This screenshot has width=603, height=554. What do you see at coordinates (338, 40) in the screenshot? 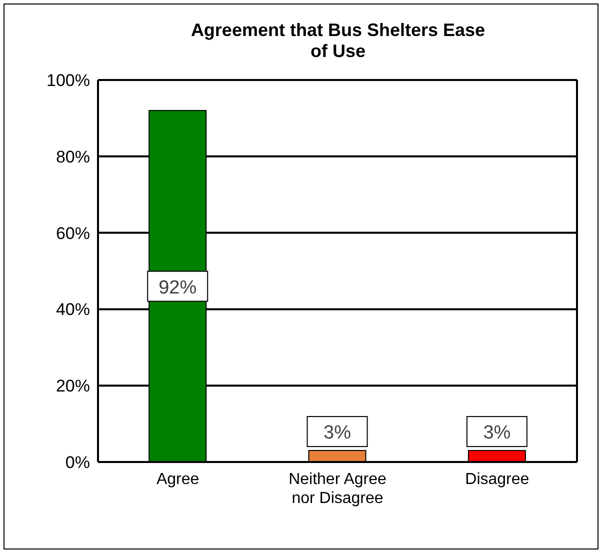
I see `chart-title: Agreement that Bus Shelters Ease of Use` at bounding box center [338, 40].